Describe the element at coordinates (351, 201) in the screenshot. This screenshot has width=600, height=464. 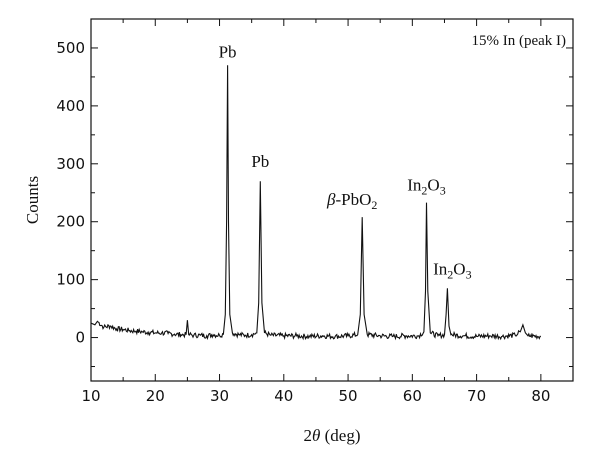
I see `peak-annotation: β-PbO2​` at that location.